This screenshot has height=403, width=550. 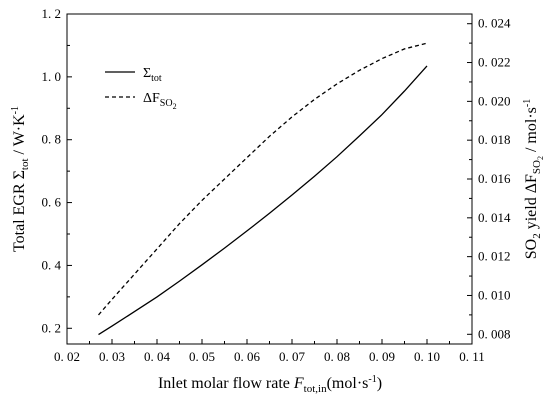 What do you see at coordinates (494, 23) in the screenshot?
I see `right-y-tick-label: 0. 024` at bounding box center [494, 23].